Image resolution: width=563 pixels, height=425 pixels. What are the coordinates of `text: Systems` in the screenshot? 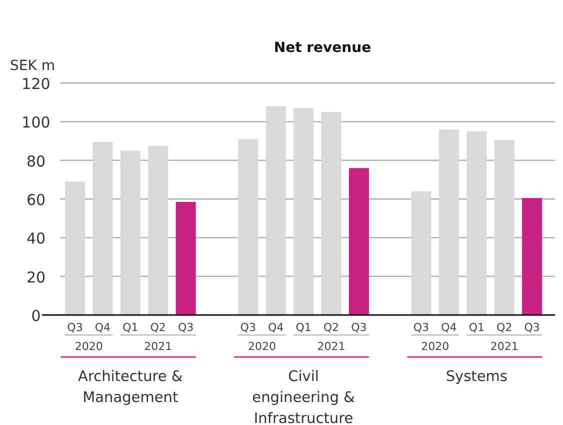 It's located at (477, 377).